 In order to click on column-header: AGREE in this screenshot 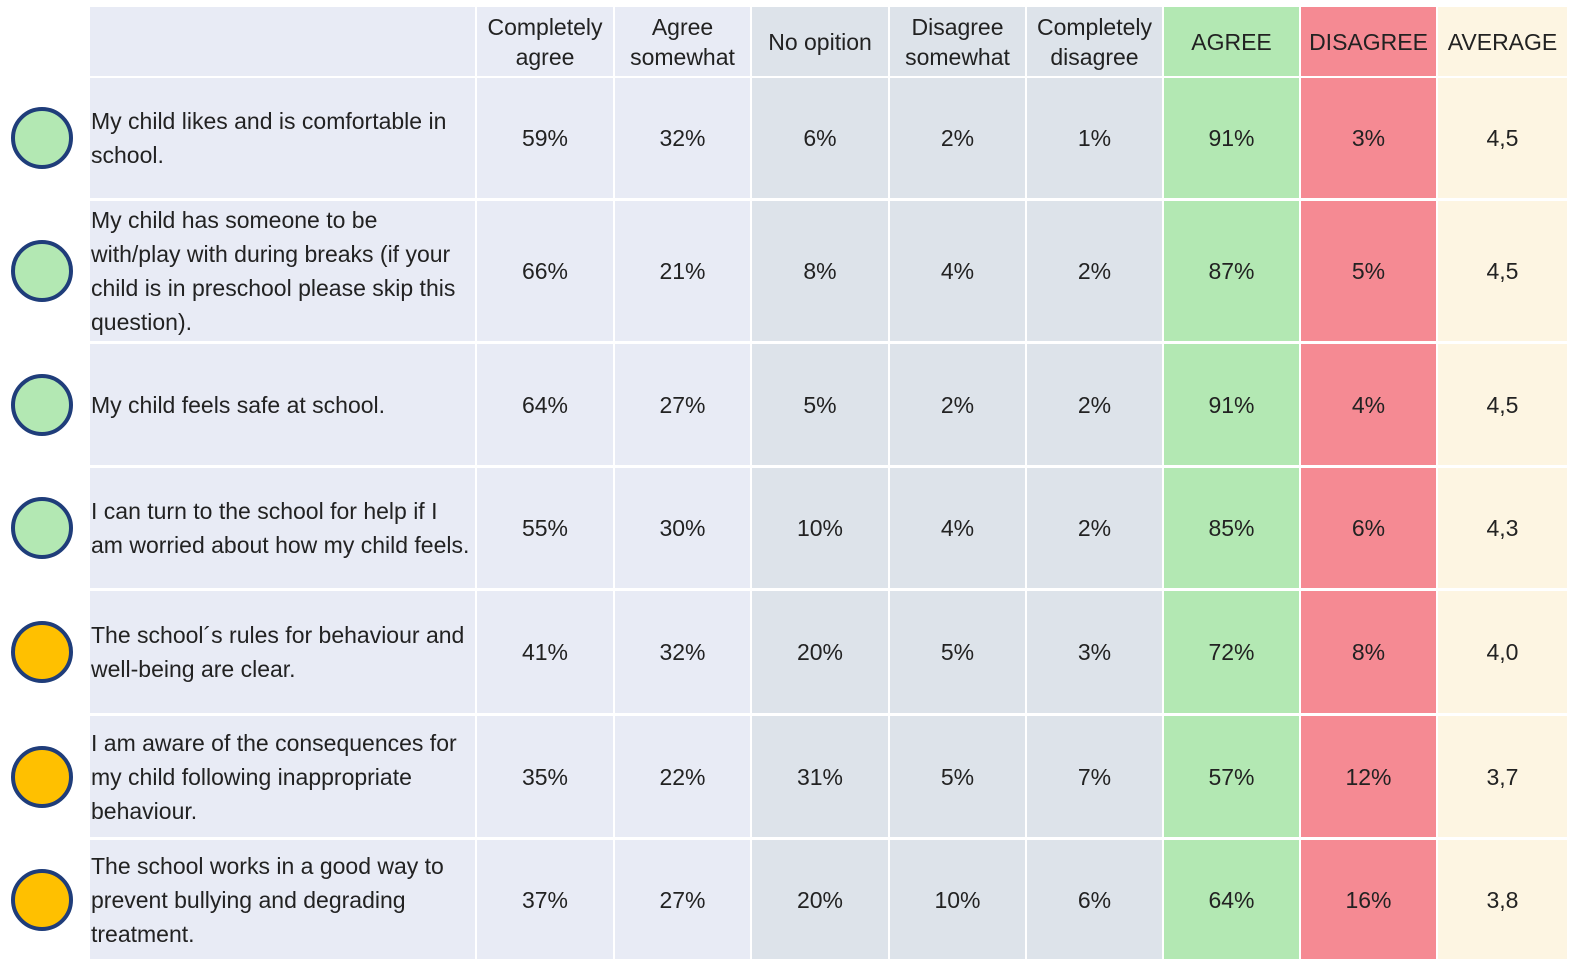, I will do `click(1231, 41)`.